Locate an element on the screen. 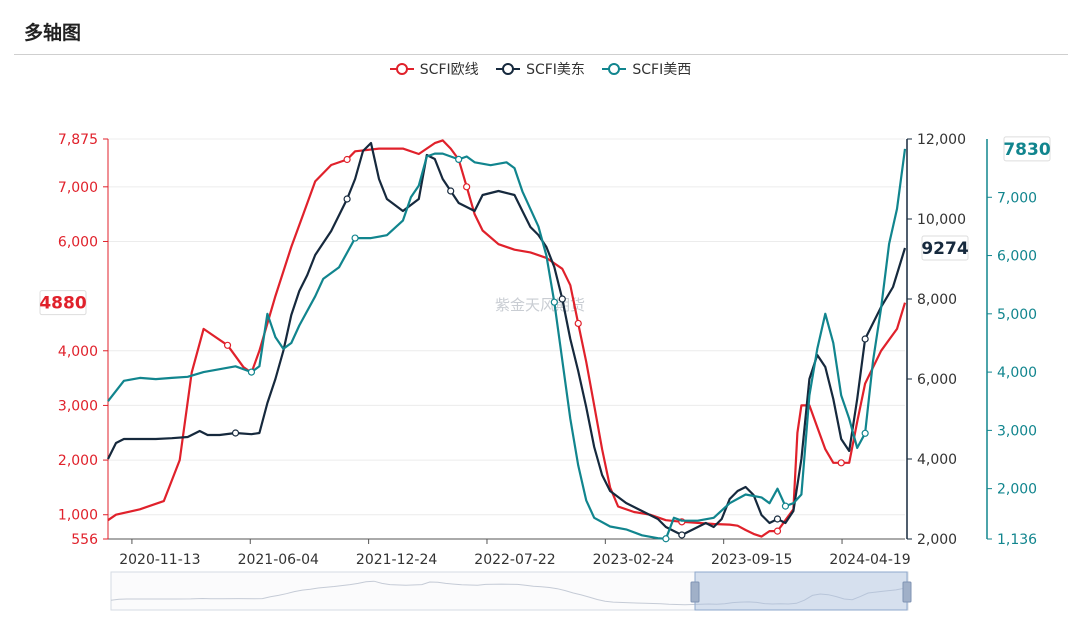 This screenshot has width=1080, height=622. y-tick-label-us_east-1: 4,000 is located at coordinates (937, 460).